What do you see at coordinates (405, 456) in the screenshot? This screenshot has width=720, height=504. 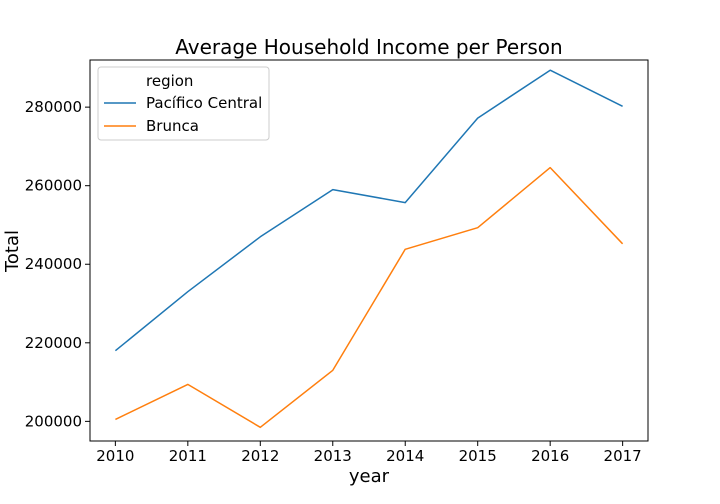 I see `x-tick-label: 2014` at bounding box center [405, 456].